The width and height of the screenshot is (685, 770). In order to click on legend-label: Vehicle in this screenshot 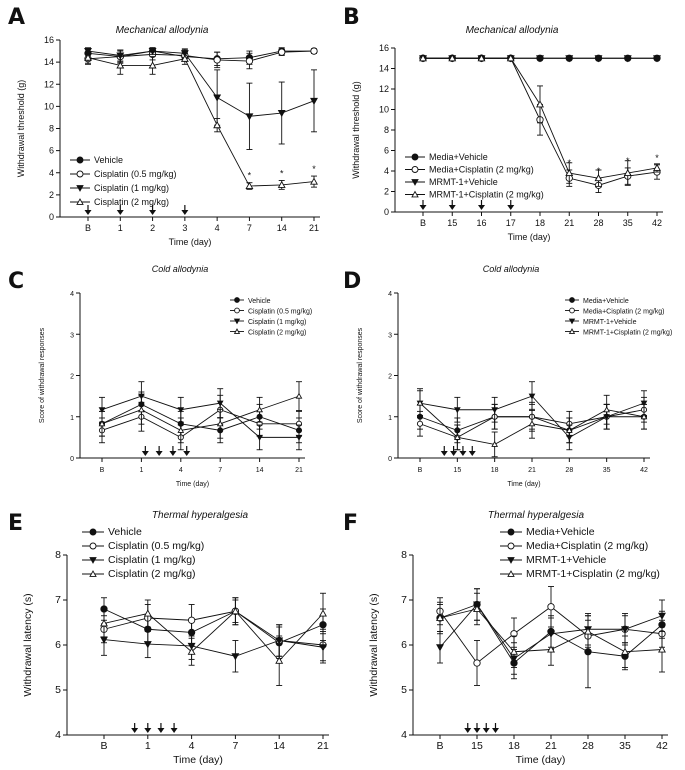, I will do `click(108, 160)`.